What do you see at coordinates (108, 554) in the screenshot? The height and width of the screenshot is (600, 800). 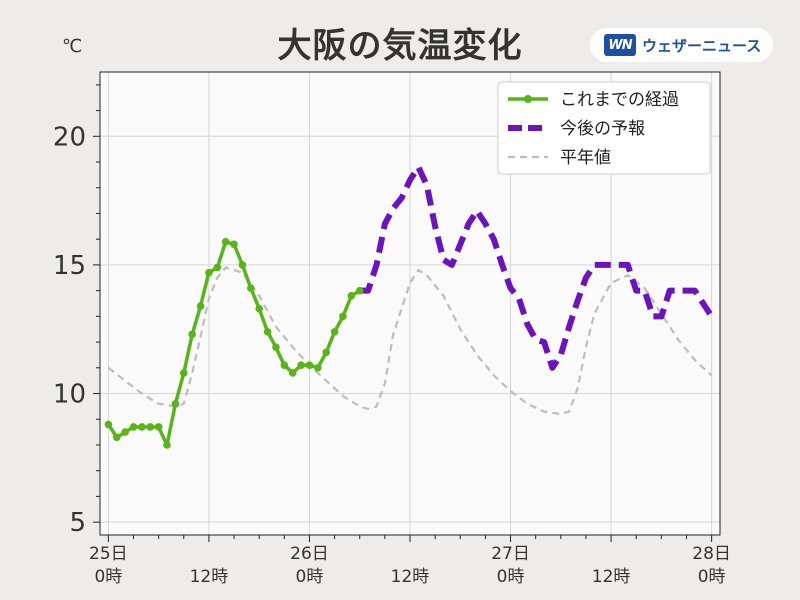 I see `x-tick-label-day: 25日` at bounding box center [108, 554].